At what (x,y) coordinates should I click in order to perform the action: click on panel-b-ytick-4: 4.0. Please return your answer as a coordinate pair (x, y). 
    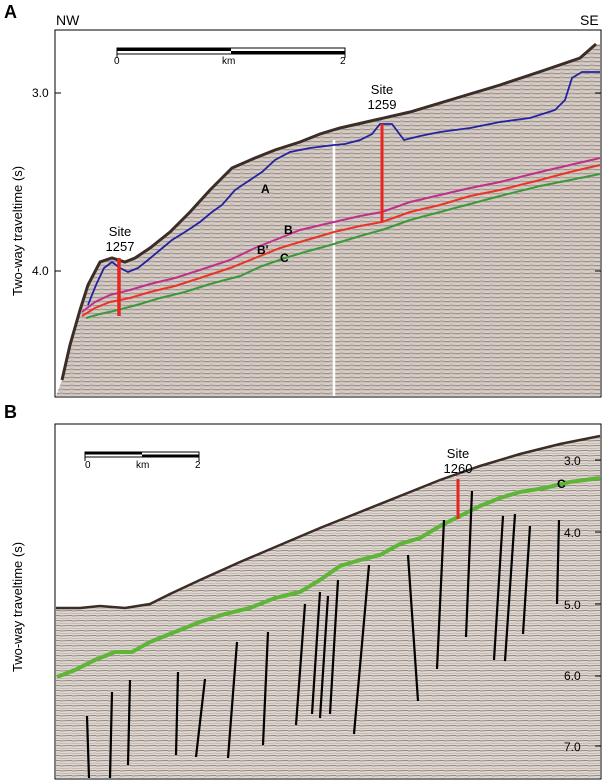
    Looking at the image, I should click on (572, 533).